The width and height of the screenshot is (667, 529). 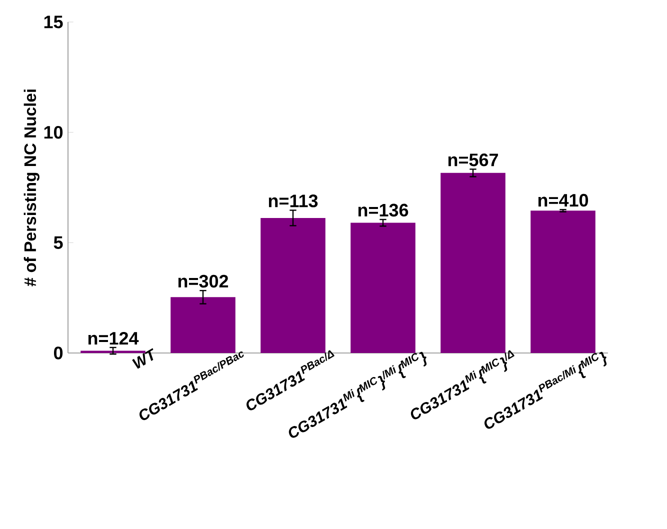 I want to click on annotation: n=410, so click(x=563, y=200).